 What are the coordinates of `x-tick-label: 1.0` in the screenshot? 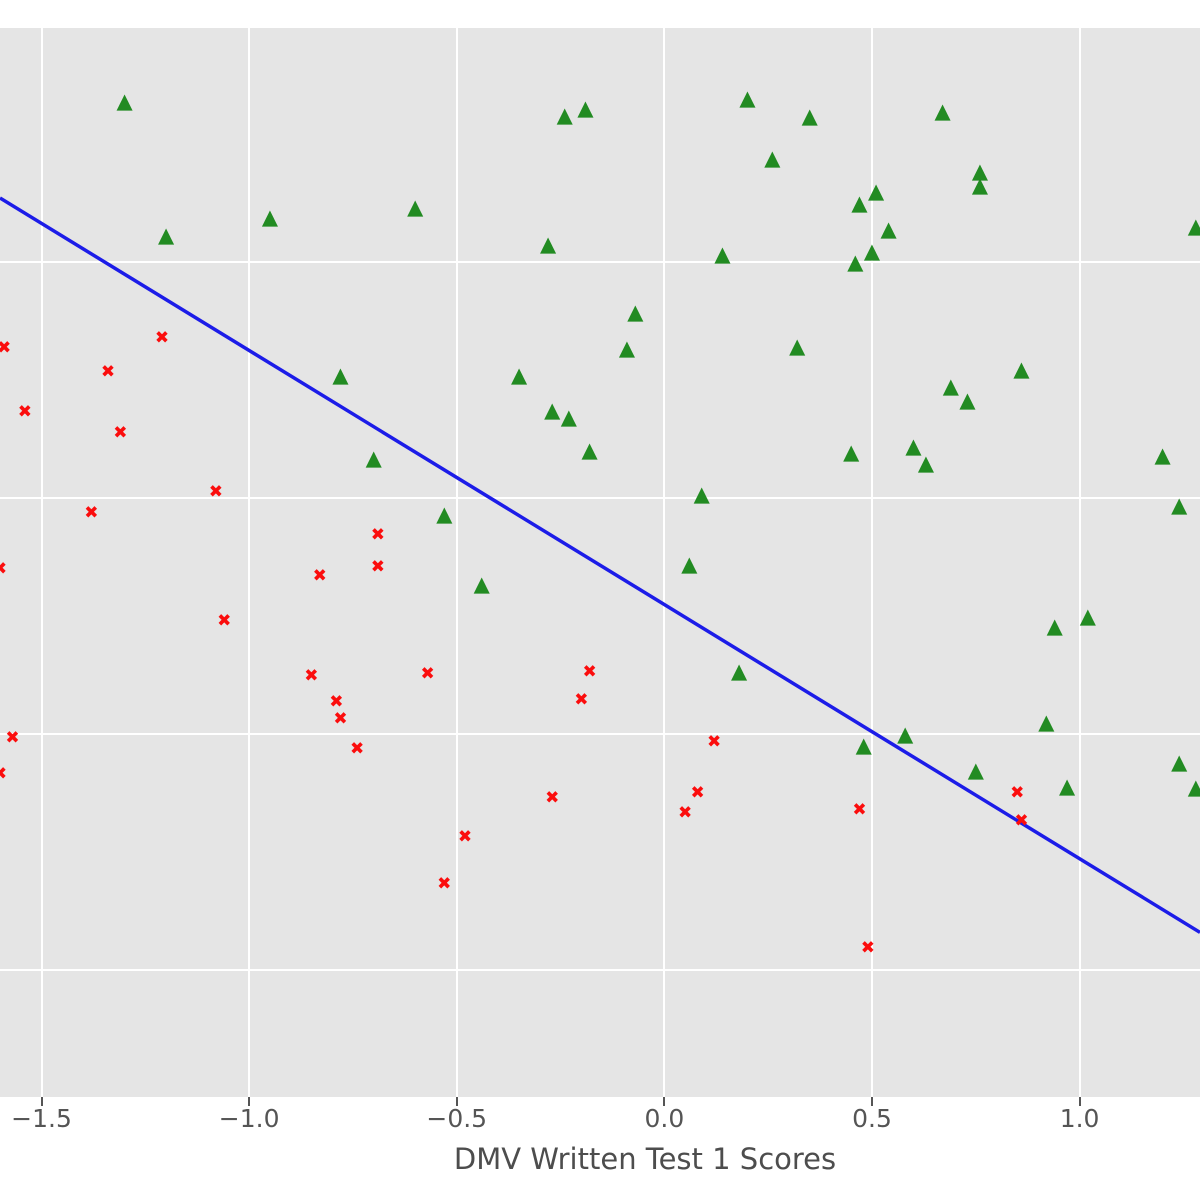 It's located at (1079, 1118).